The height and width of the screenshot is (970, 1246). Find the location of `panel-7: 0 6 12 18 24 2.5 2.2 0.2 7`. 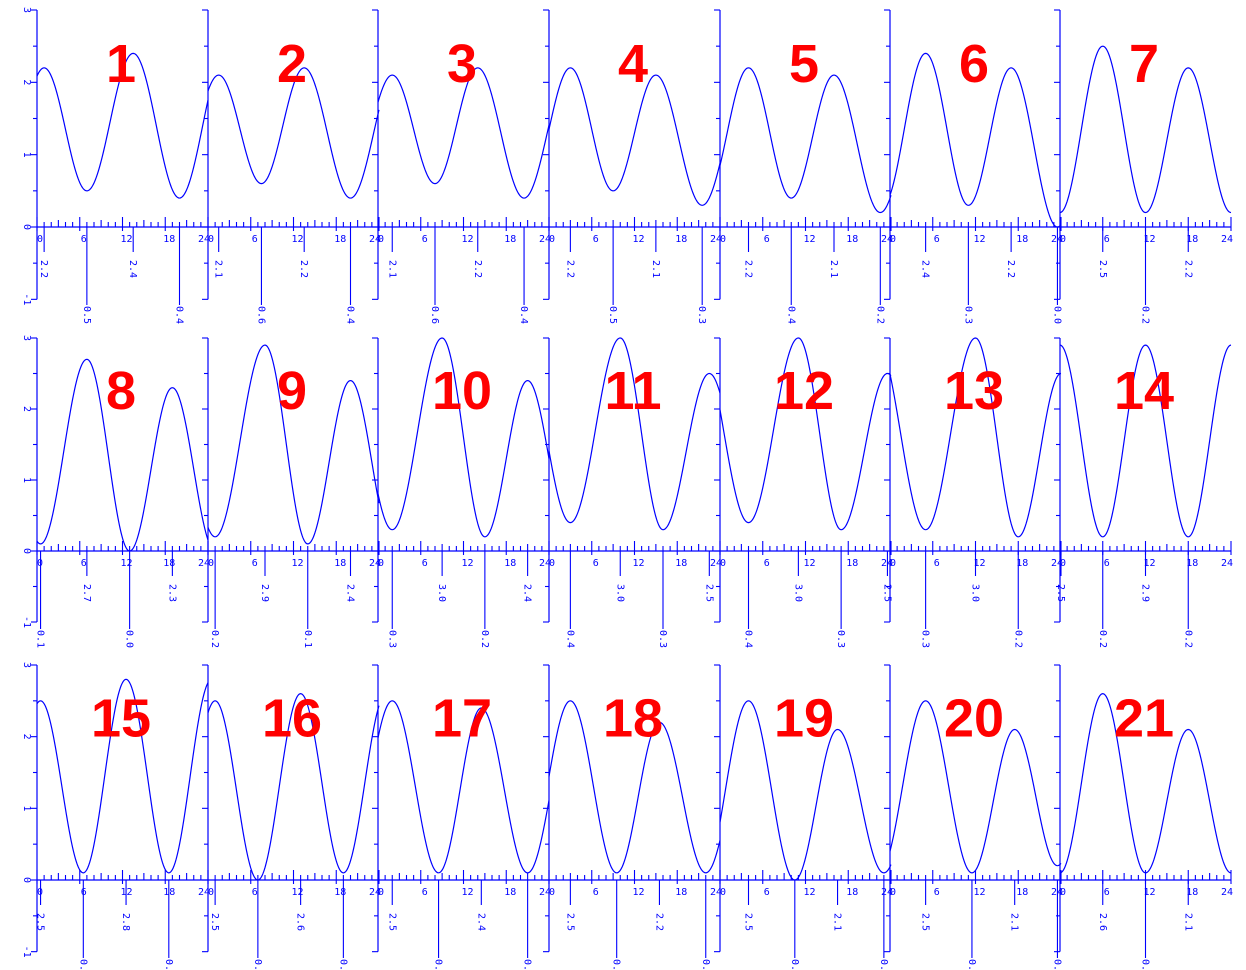

panel-7: 0 6 12 18 24 2.5 2.2 0.2 7 is located at coordinates (1143, 166).